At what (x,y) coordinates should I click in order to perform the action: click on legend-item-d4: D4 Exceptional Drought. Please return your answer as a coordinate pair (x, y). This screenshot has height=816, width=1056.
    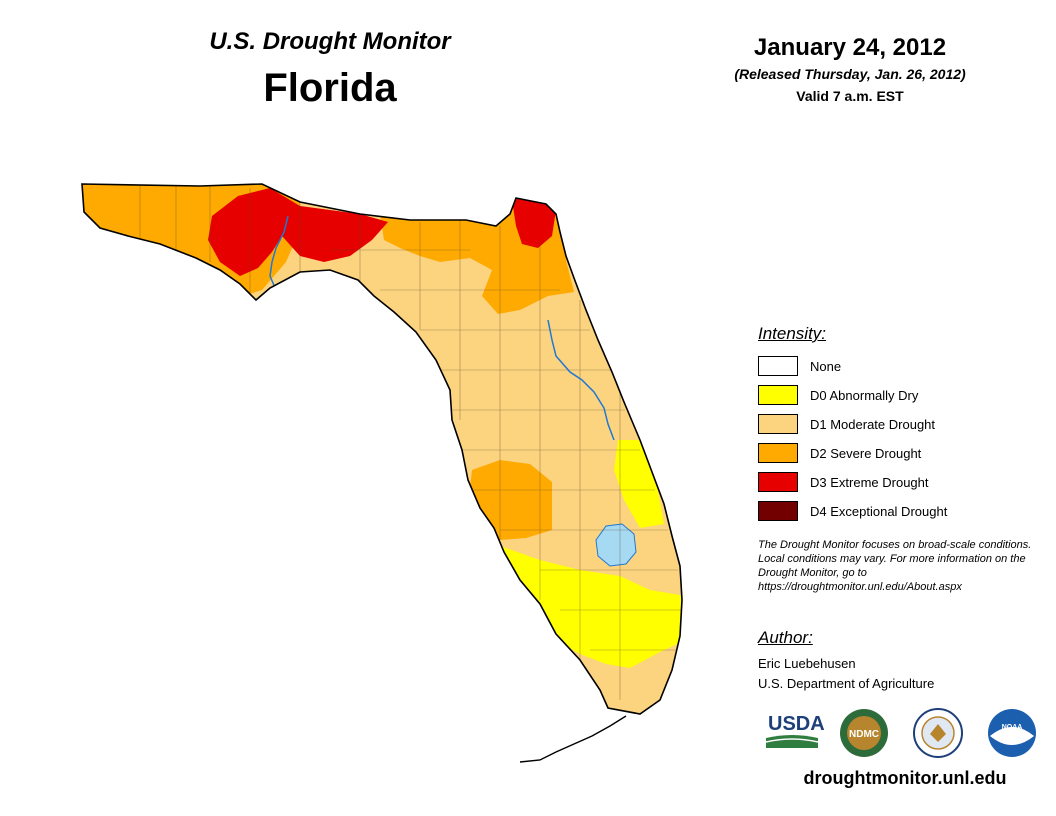
    Looking at the image, I should click on (852, 511).